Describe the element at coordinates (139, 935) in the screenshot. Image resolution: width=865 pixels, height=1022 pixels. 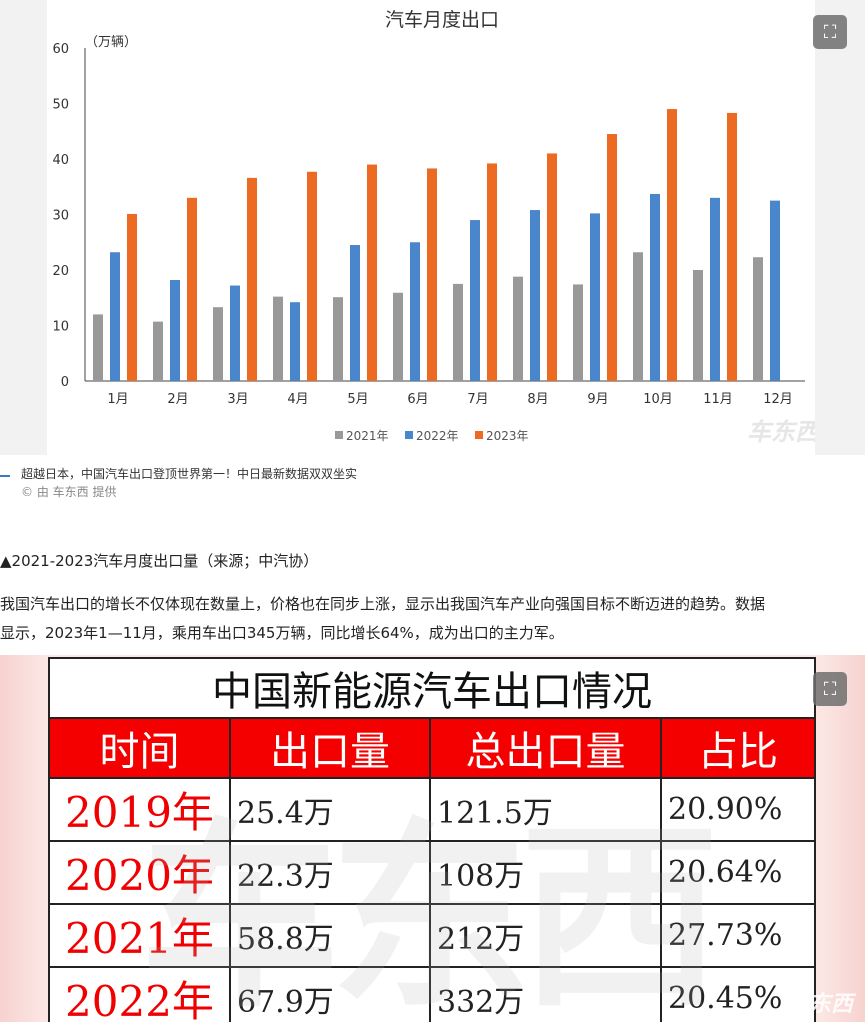
I see `cell-year: 2021年` at that location.